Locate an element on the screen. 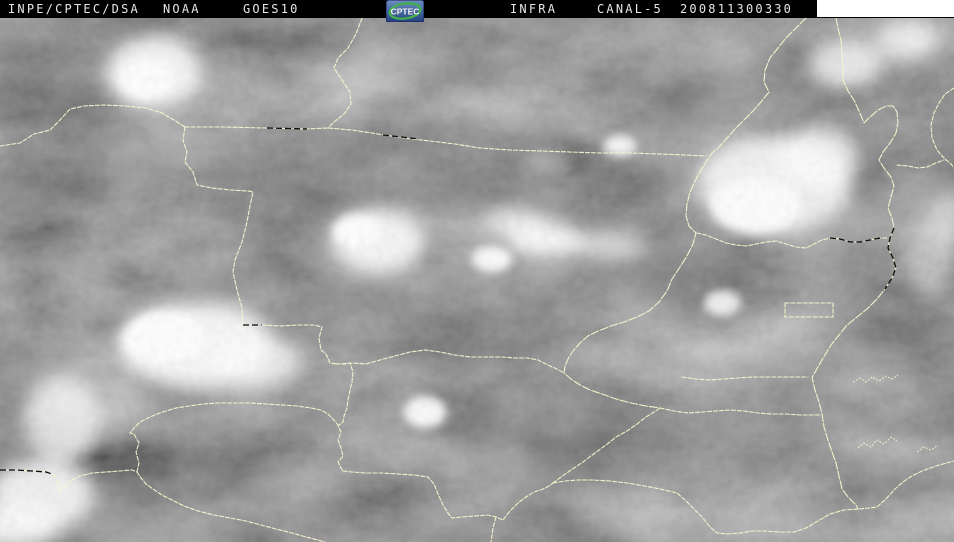 This screenshot has width=954, height=542. header-agency: INPE/CPTEC/DSA is located at coordinates (74, 9).